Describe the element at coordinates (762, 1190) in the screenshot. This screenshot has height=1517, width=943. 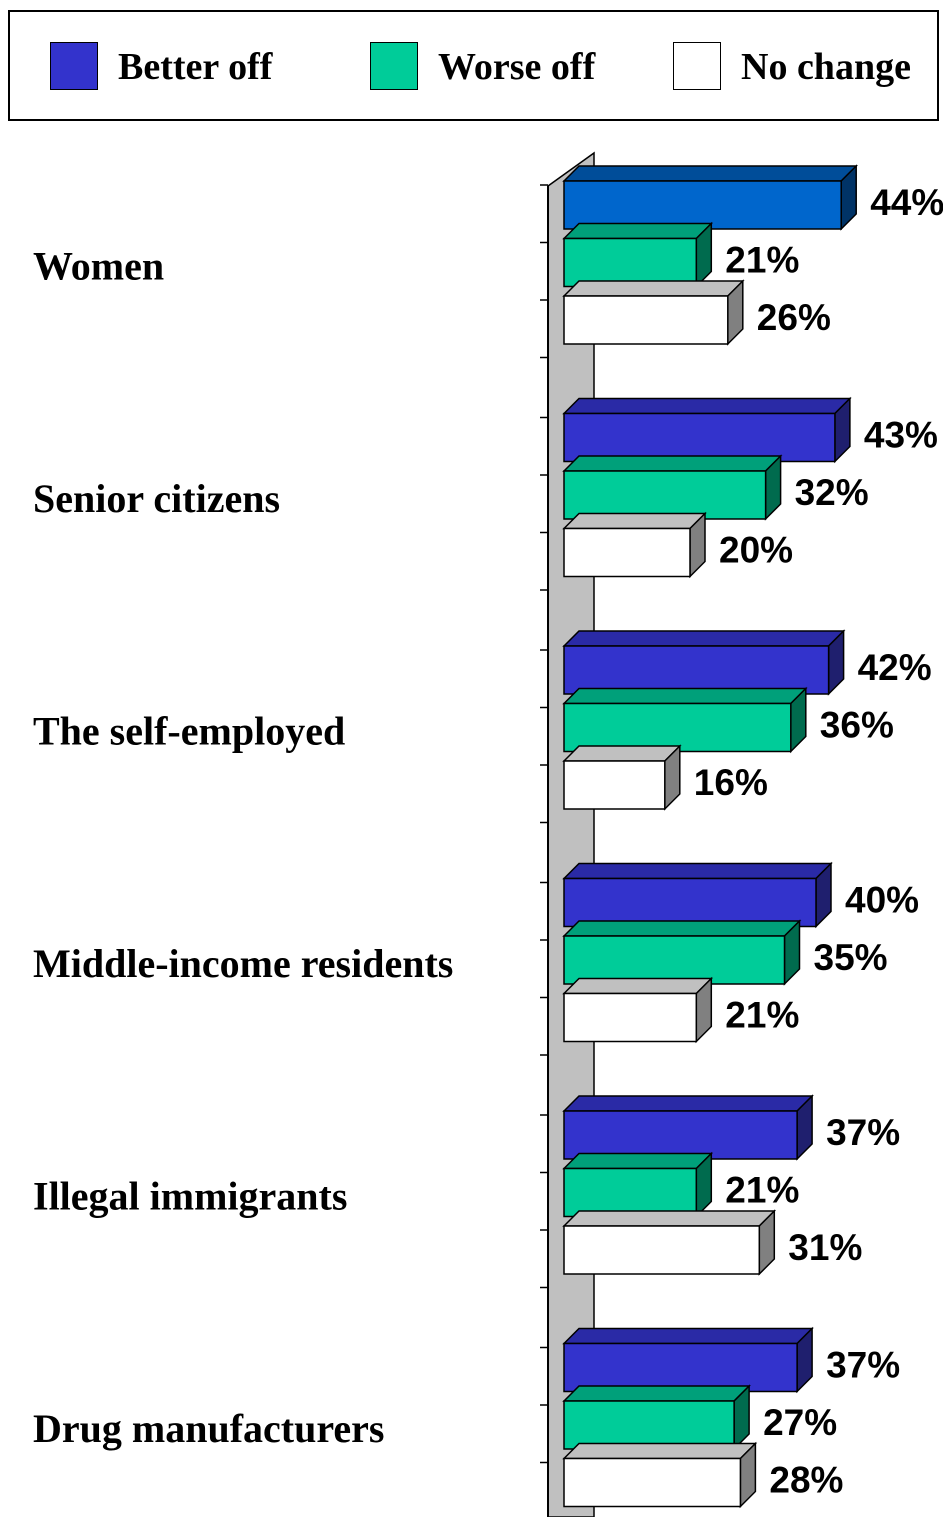
I see `value-label-illegal-immigrants-worse-off: 21%` at that location.